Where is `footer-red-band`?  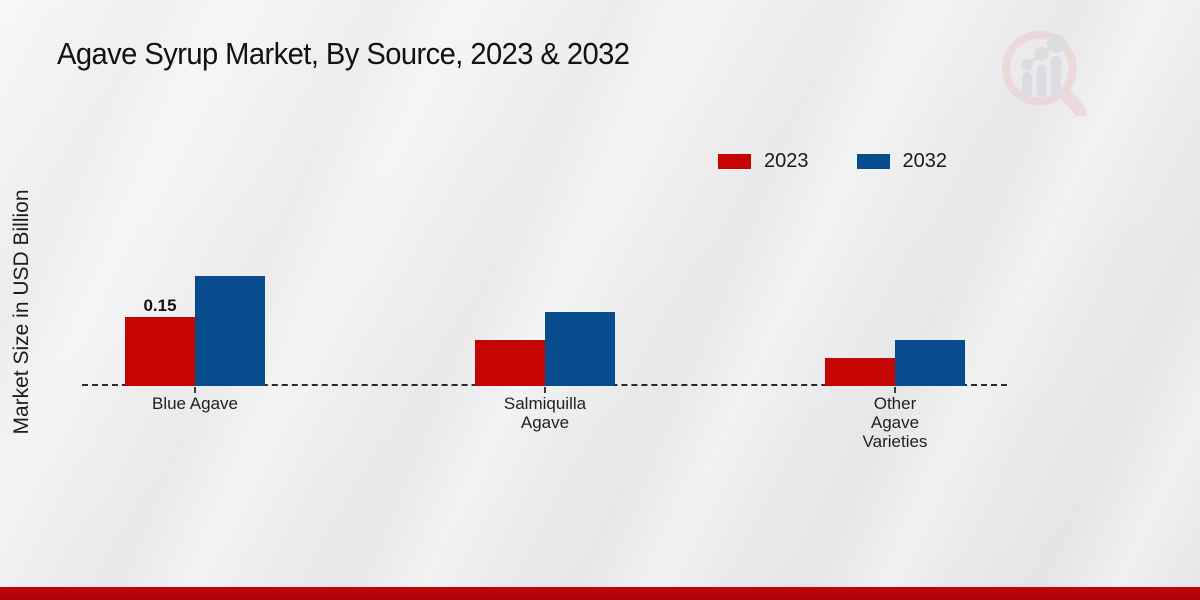
footer-red-band is located at coordinates (600, 593).